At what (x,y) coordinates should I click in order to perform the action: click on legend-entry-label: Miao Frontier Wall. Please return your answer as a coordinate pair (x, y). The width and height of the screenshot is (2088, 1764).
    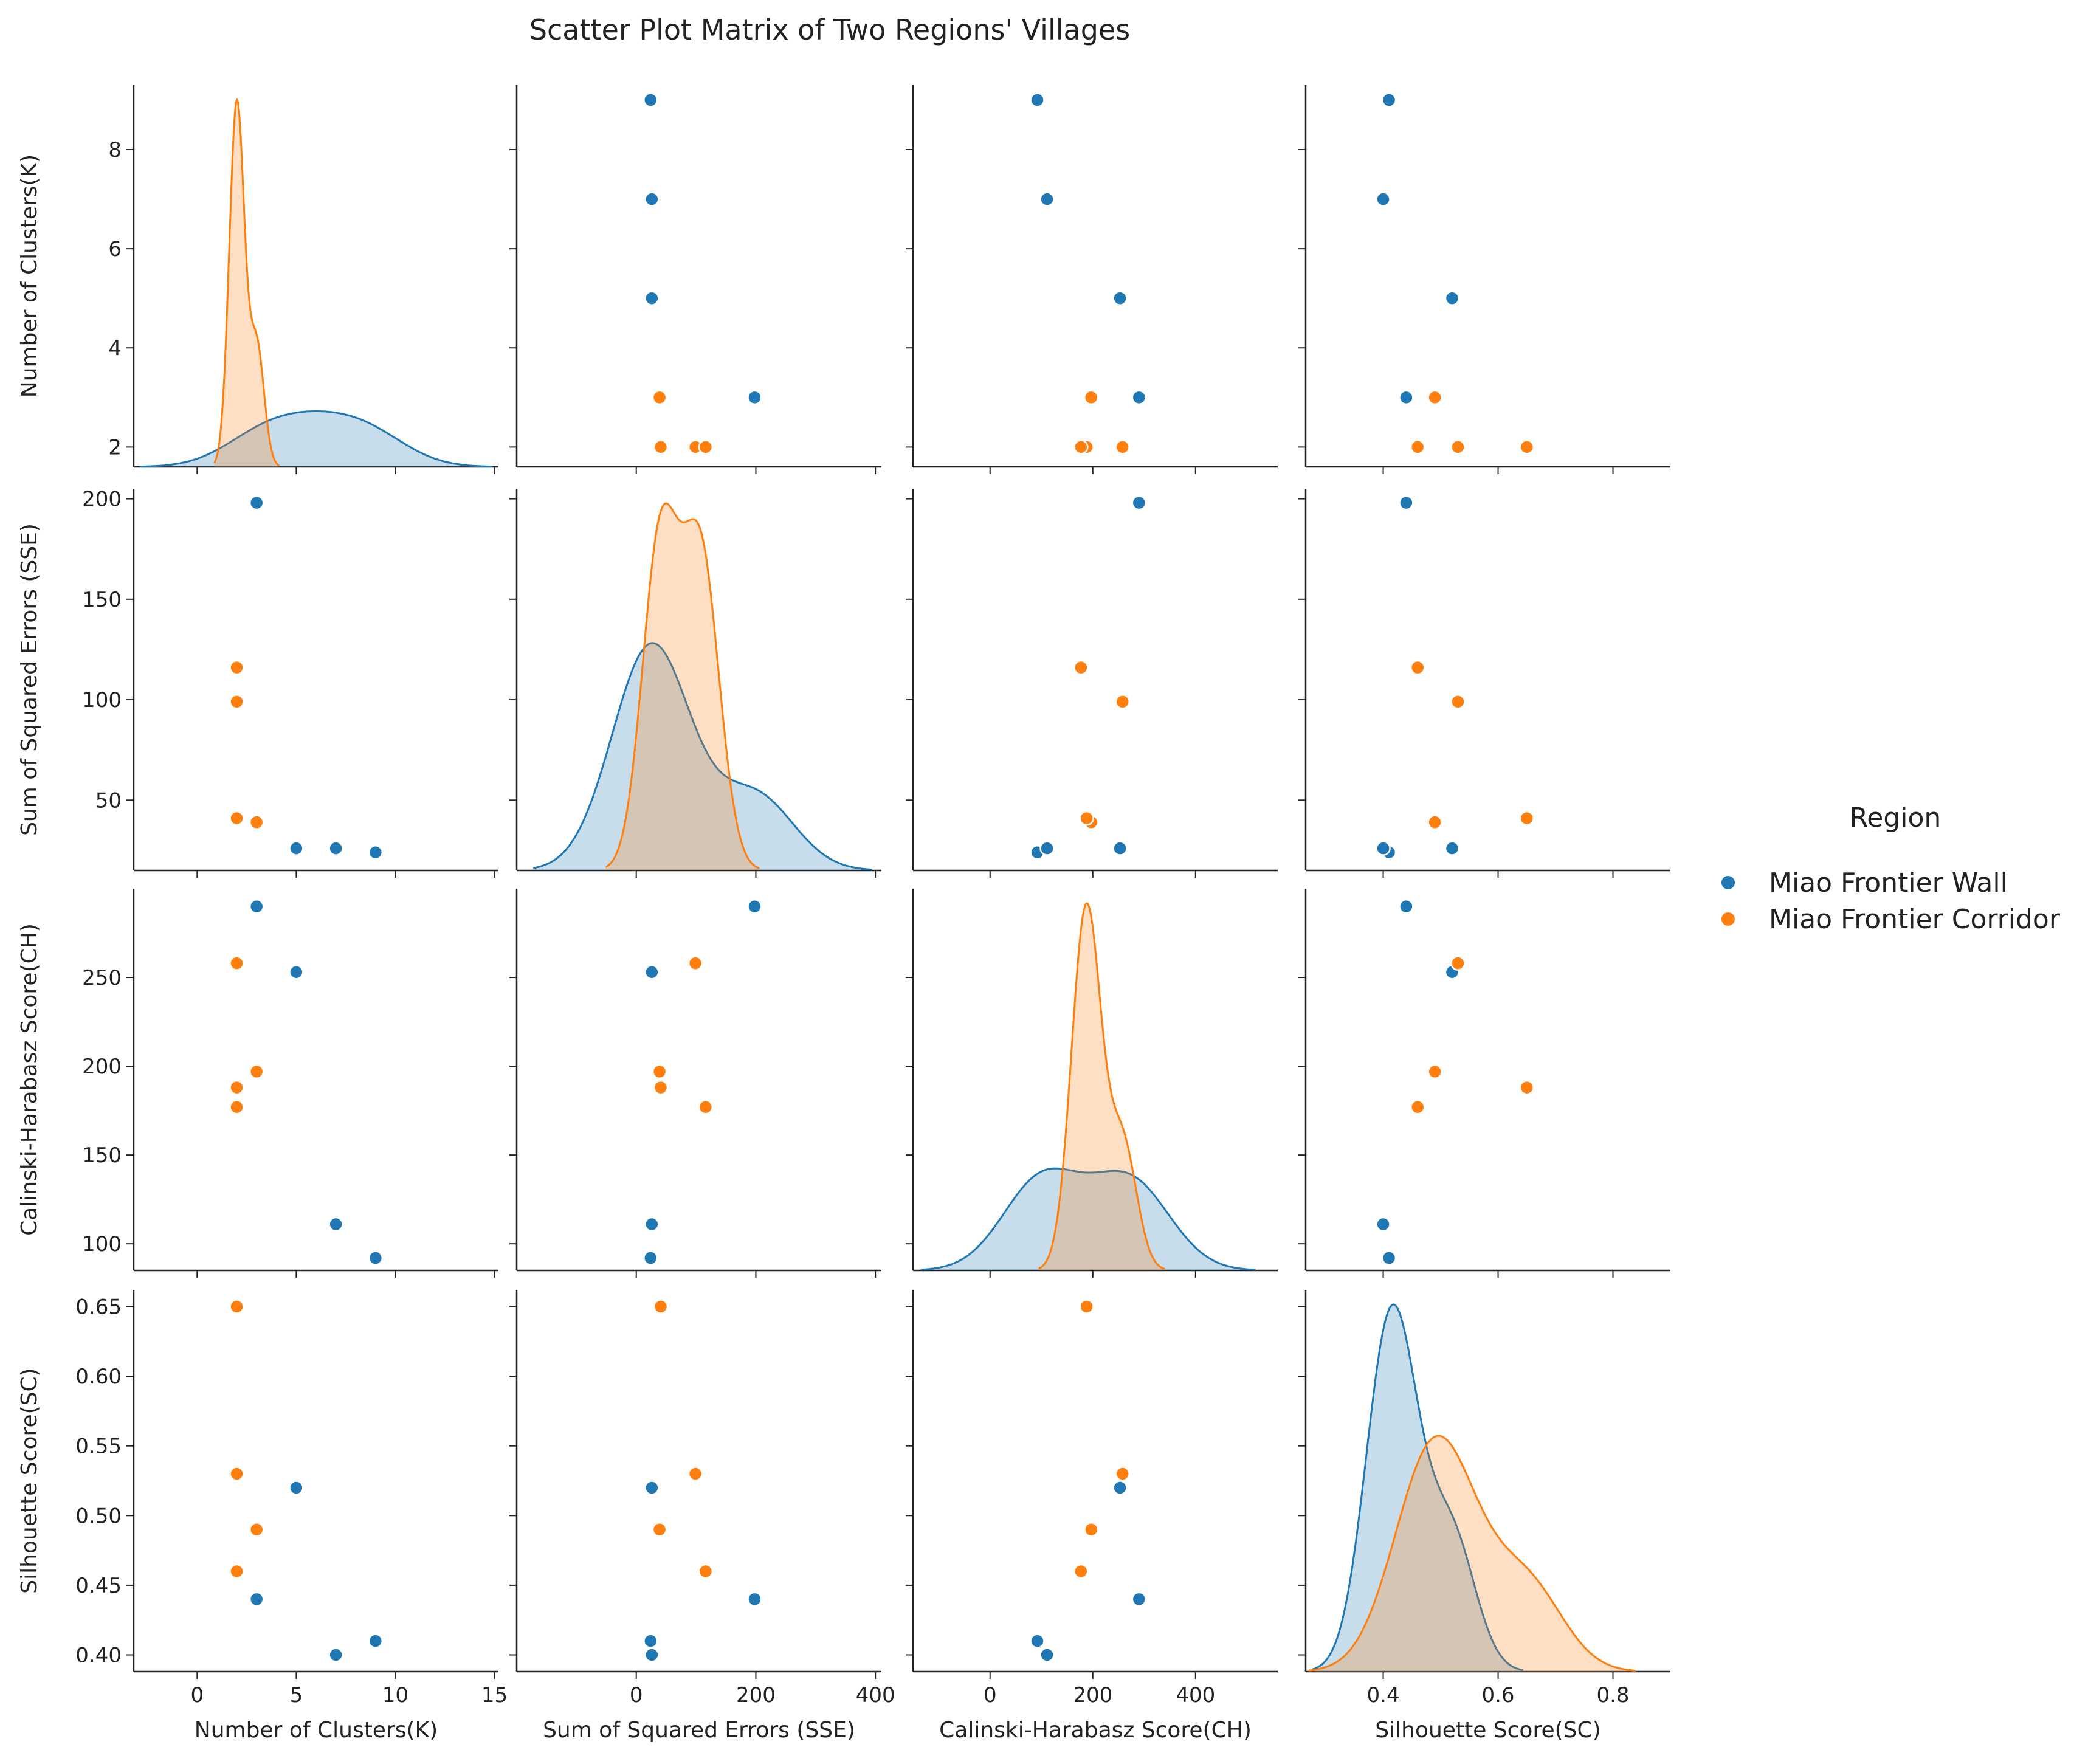
    Looking at the image, I should click on (1888, 882).